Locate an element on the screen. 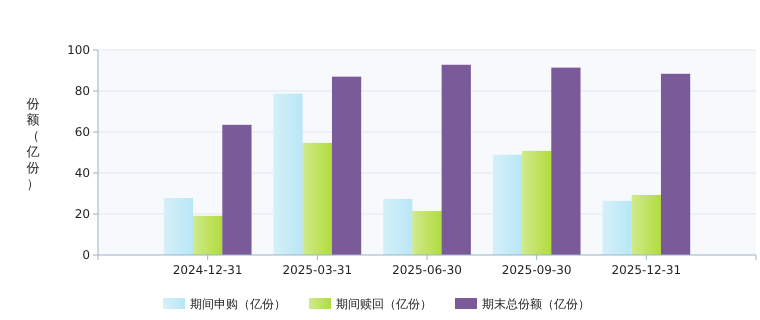 Image resolution: width=760 pixels, height=320 pixels. y-tick-label: 60 is located at coordinates (82, 132).